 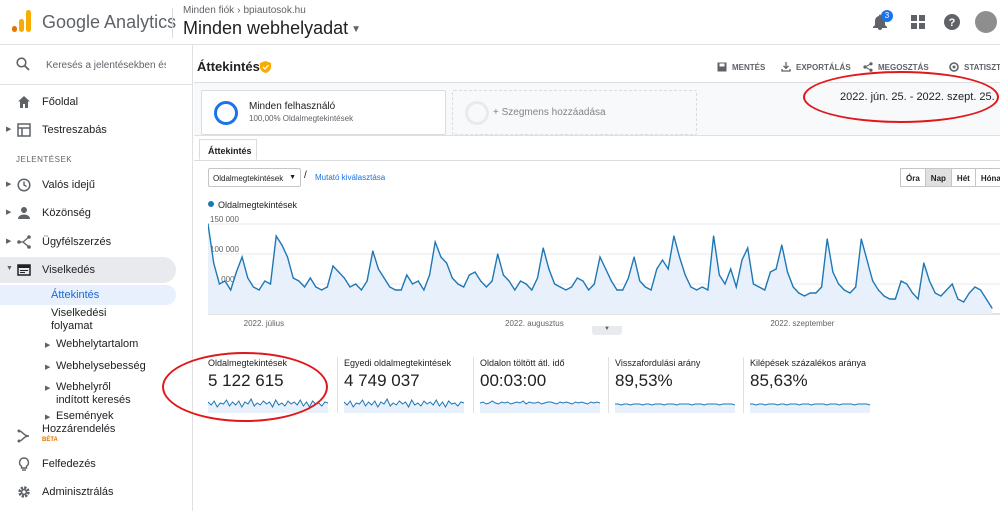 What do you see at coordinates (79, 319) in the screenshot?
I see `sidebar-subitem-label: Viselkedési folyamat` at bounding box center [79, 319].